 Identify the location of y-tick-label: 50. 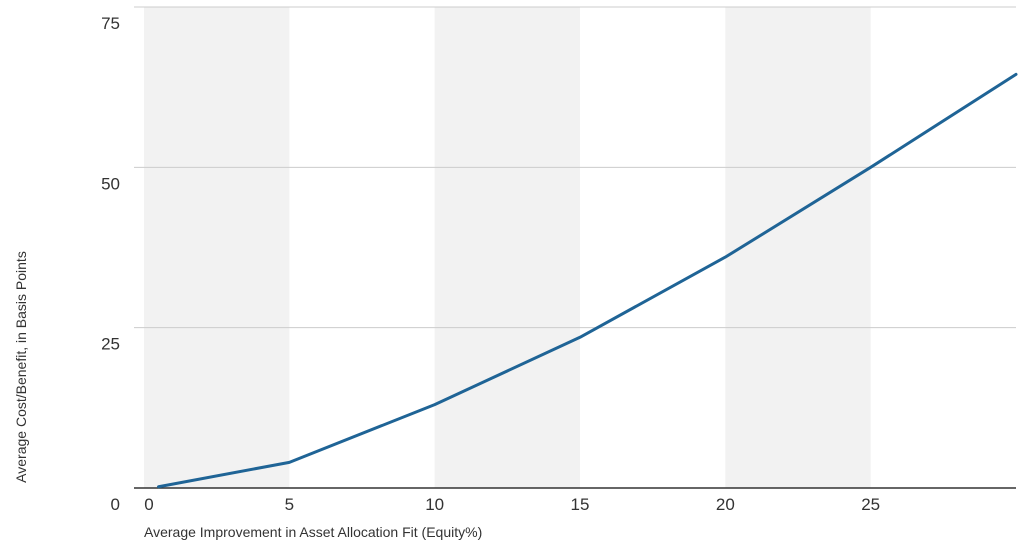
(110, 183).